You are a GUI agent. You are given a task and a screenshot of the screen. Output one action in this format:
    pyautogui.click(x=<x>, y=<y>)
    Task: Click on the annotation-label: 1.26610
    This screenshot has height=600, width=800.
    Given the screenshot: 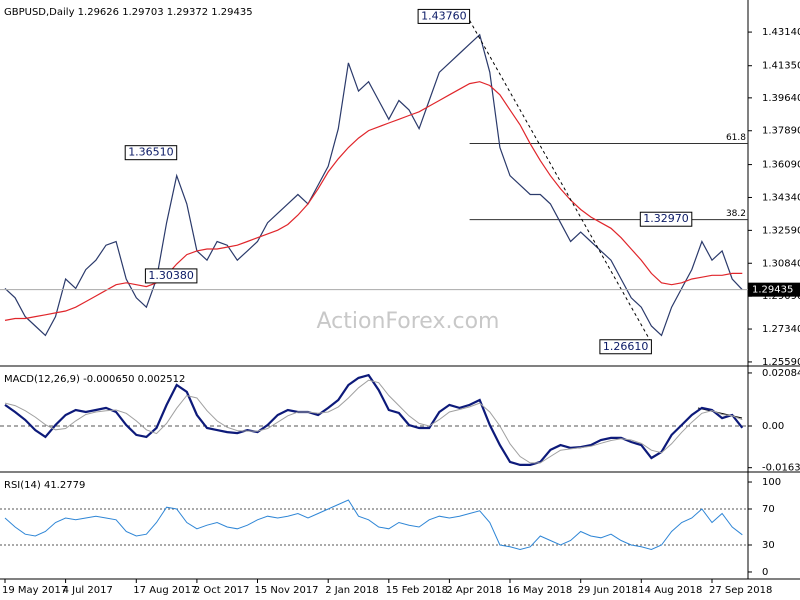 What is the action you would take?
    pyautogui.click(x=626, y=346)
    